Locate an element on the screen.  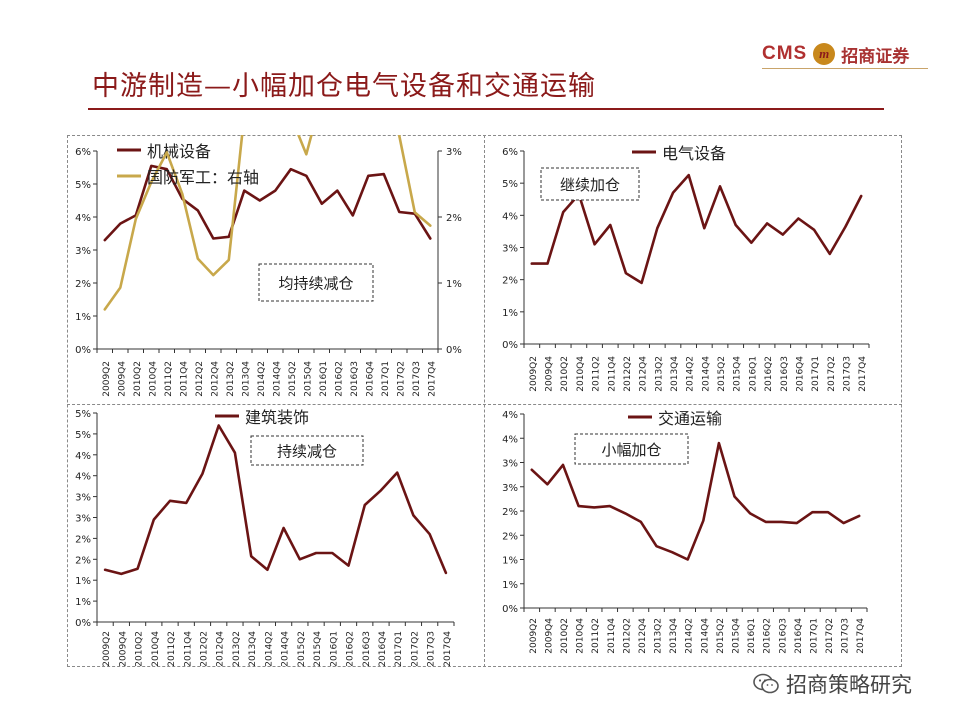
x-tick-label: 2012Q2 is located at coordinates (204, 649).